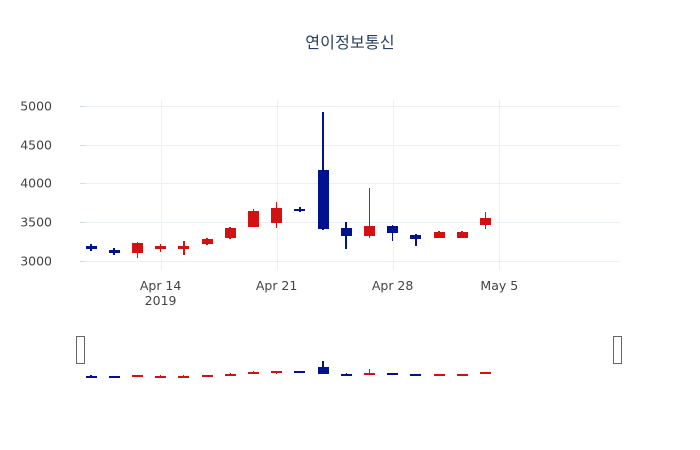  I want to click on range-slider-wick, so click(369, 372).